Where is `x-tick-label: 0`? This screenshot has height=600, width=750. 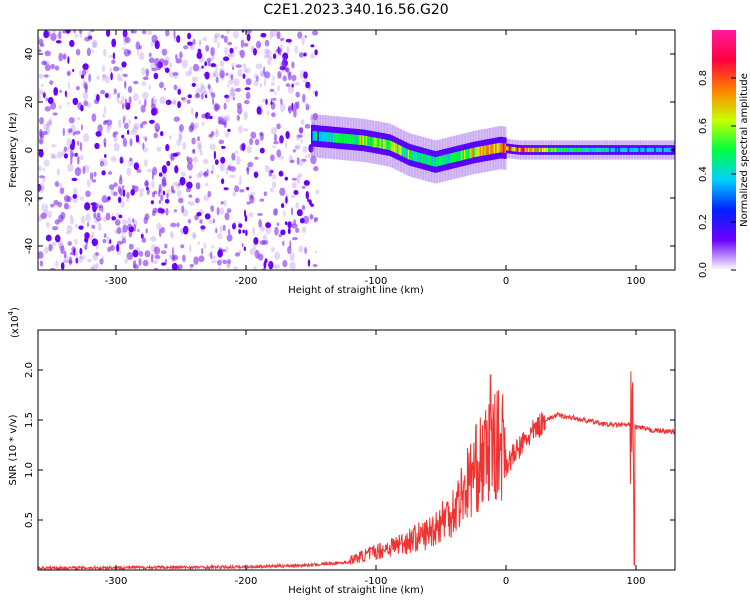
x-tick-label: 0 is located at coordinates (506, 581).